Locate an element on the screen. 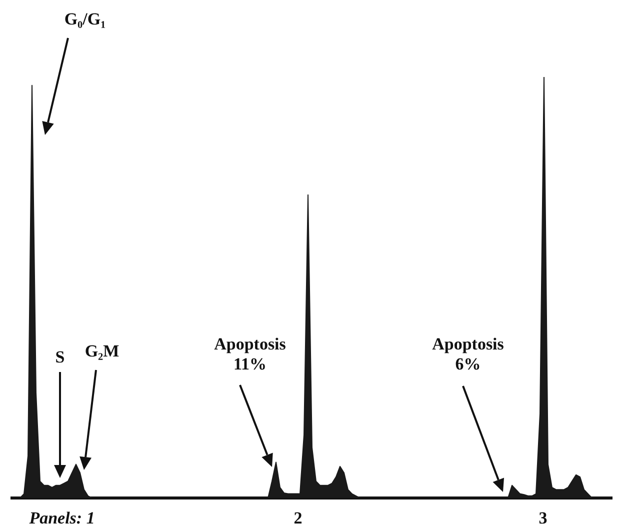 This screenshot has width=625, height=528. text: 2 is located at coordinates (298, 518).